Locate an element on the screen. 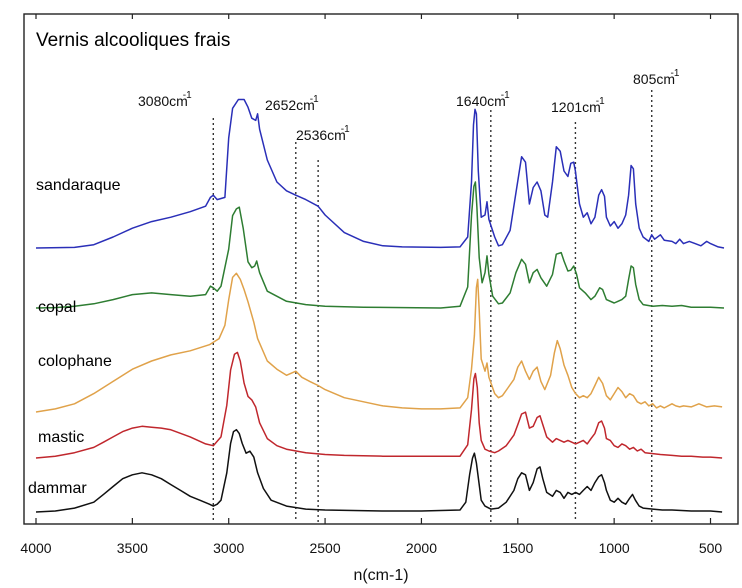  marker-label-sup-2652: -1 is located at coordinates (314, 99).